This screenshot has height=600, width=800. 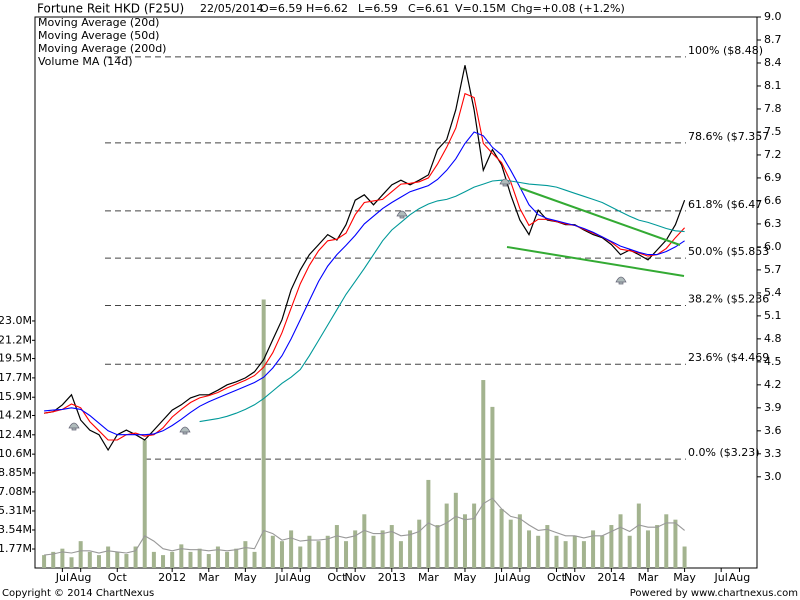 I want to click on y-tick-label: 8.4, so click(x=773, y=62).